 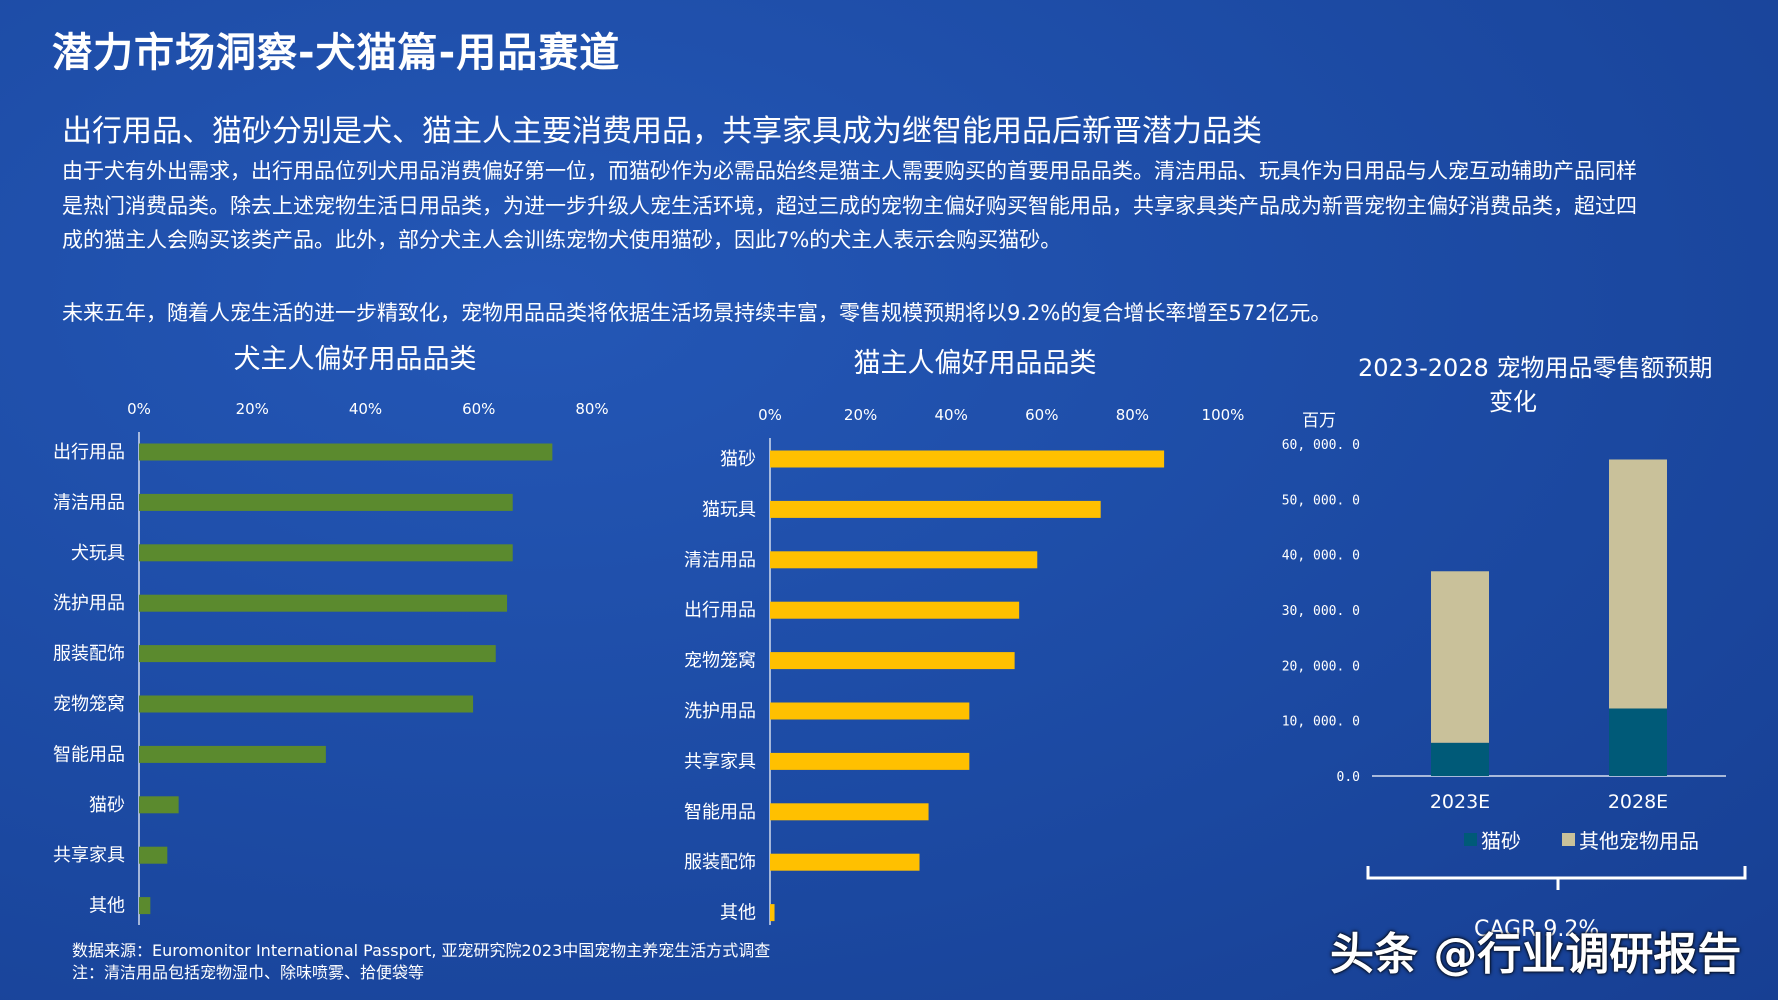 What do you see at coordinates (1639, 841) in the screenshot?
I see `retail-legend-label: 其他宠物用品` at bounding box center [1639, 841].